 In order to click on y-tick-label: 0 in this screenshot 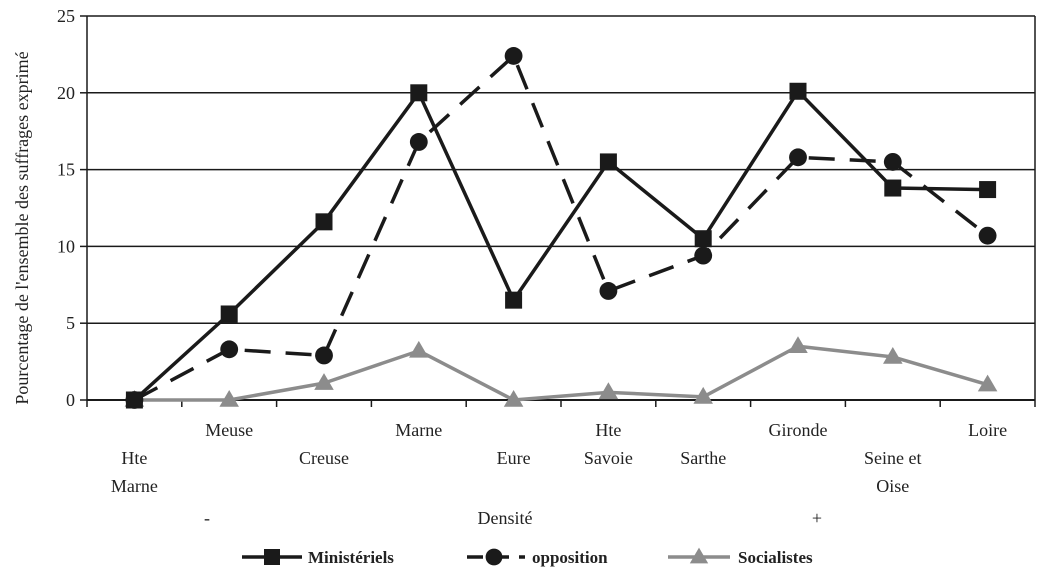, I will do `click(70, 400)`.